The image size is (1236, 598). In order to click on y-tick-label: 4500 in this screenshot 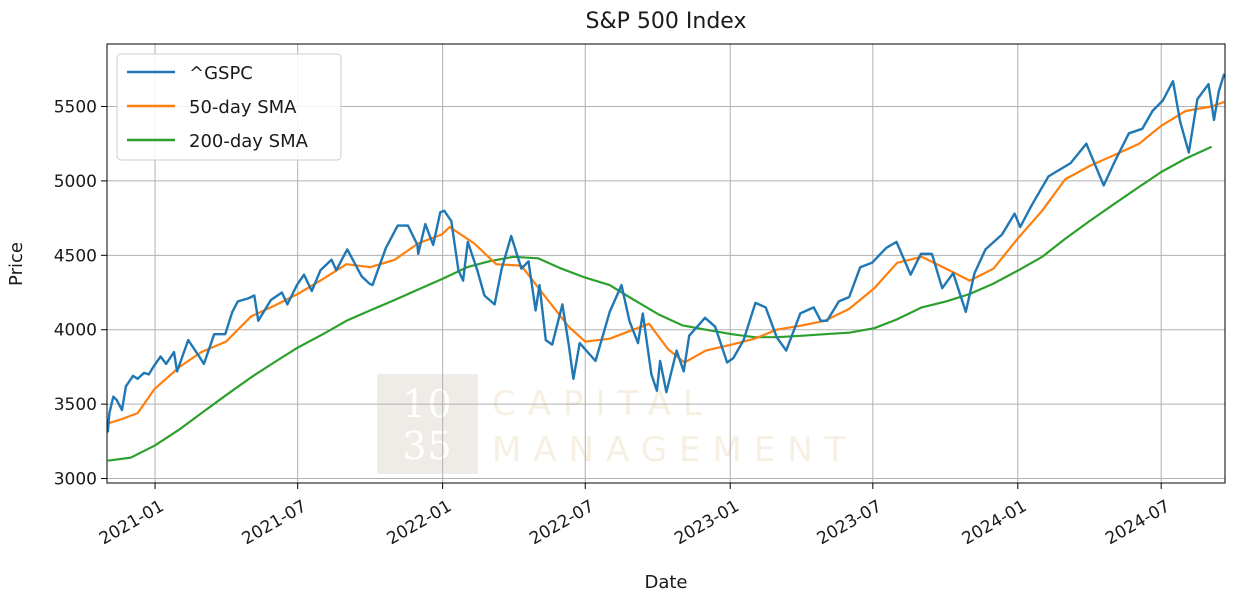, I will do `click(75, 256)`.